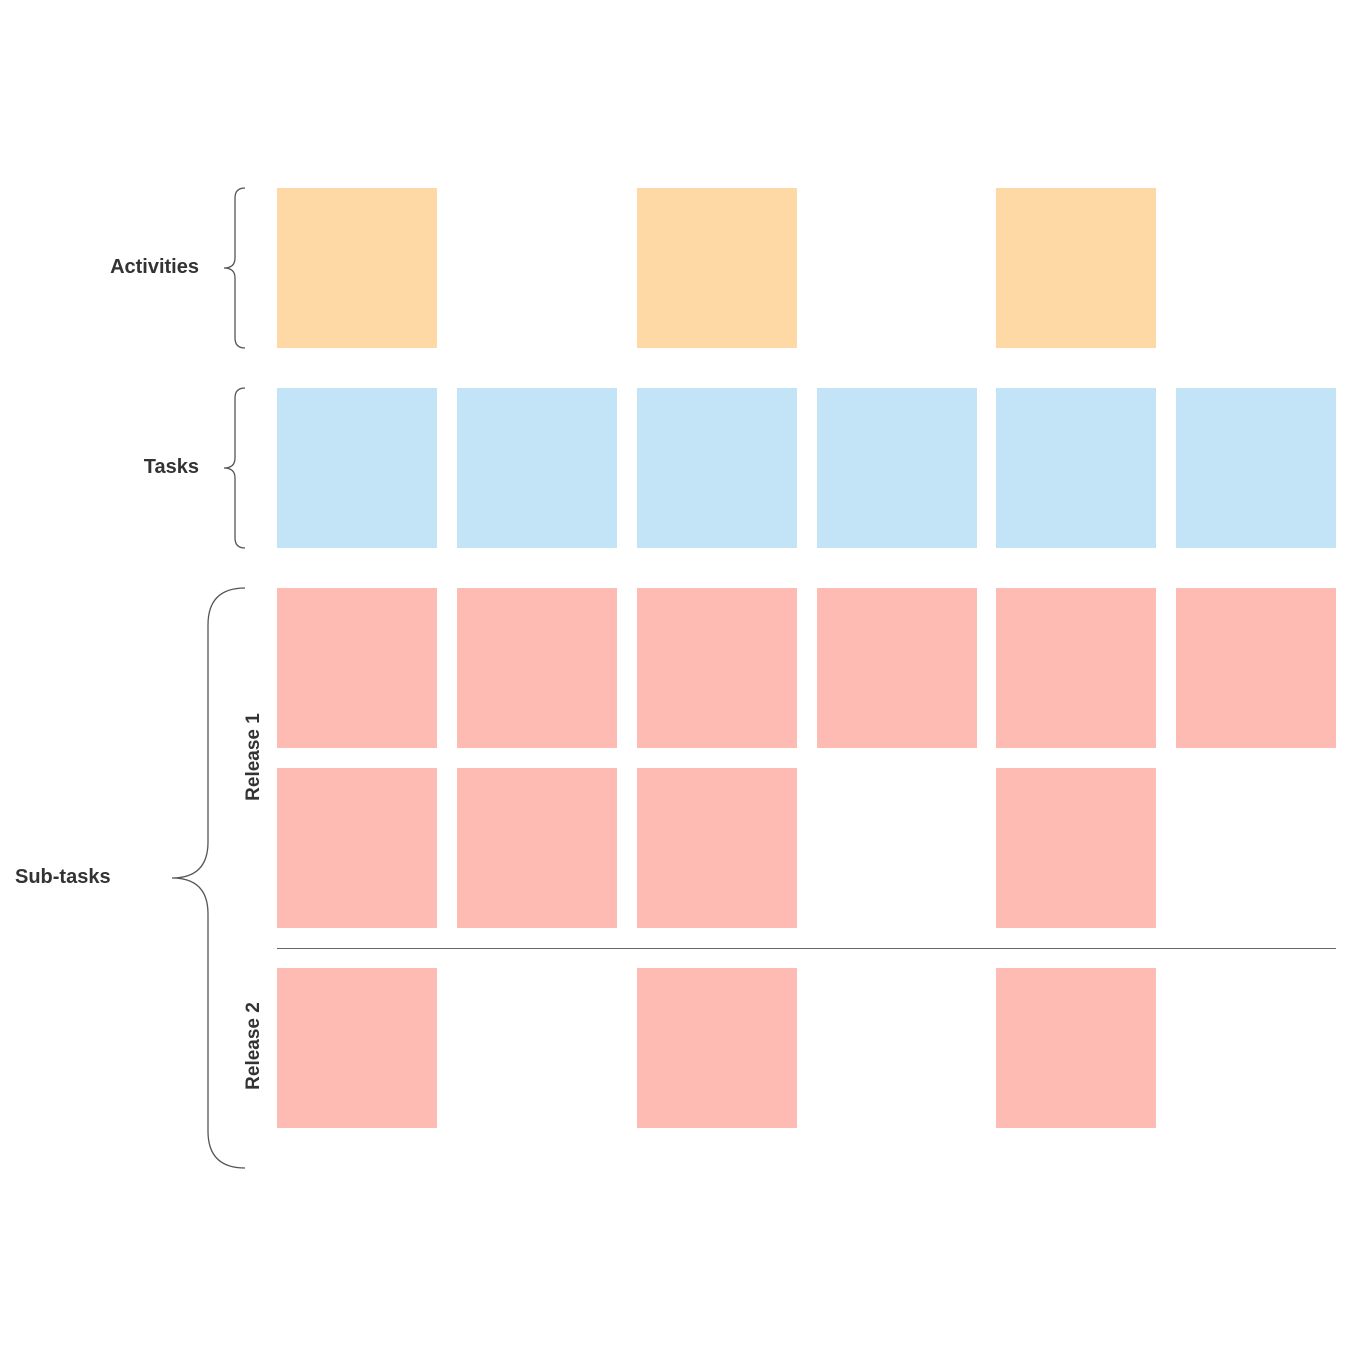 The image size is (1357, 1357). Describe the element at coordinates (234, 268) in the screenshot. I see `activities-brace` at that location.